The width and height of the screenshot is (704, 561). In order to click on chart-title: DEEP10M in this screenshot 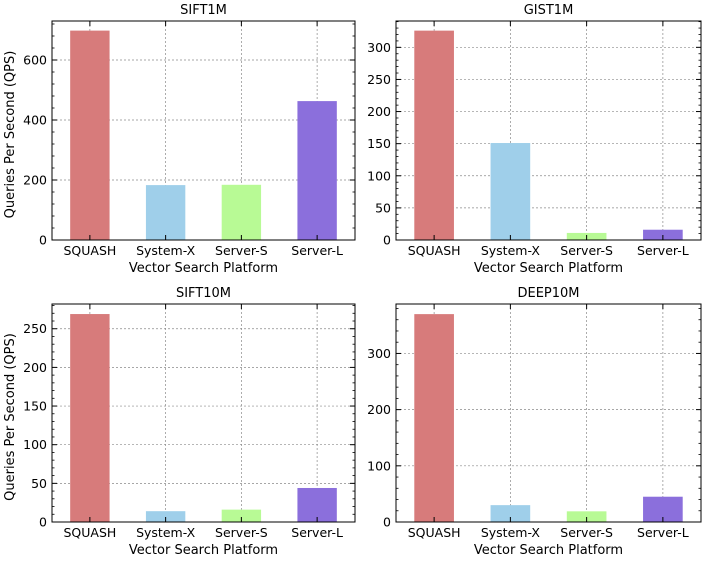, I will do `click(548, 293)`.